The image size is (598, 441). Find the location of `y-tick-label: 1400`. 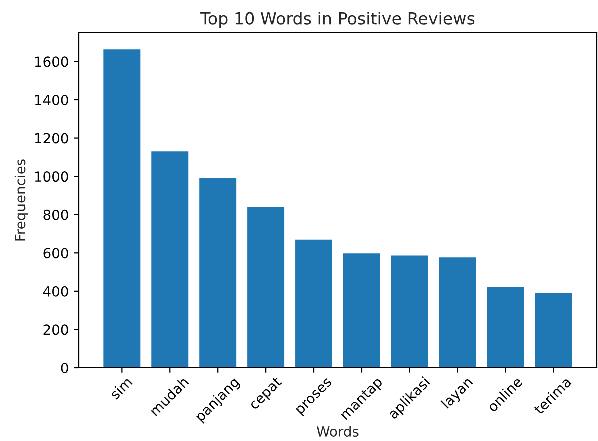

y-tick-label: 1400 is located at coordinates (51, 100).